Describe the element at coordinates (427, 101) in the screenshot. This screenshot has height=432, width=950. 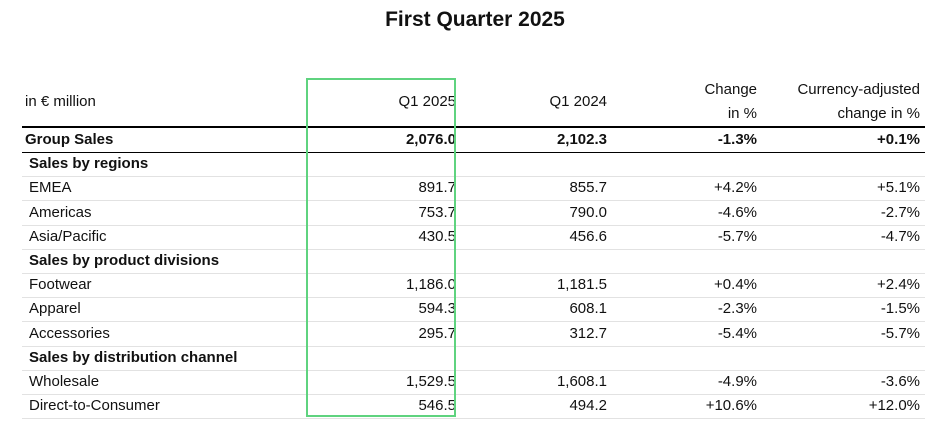
I see `header-cell: Q1 2025` at that location.